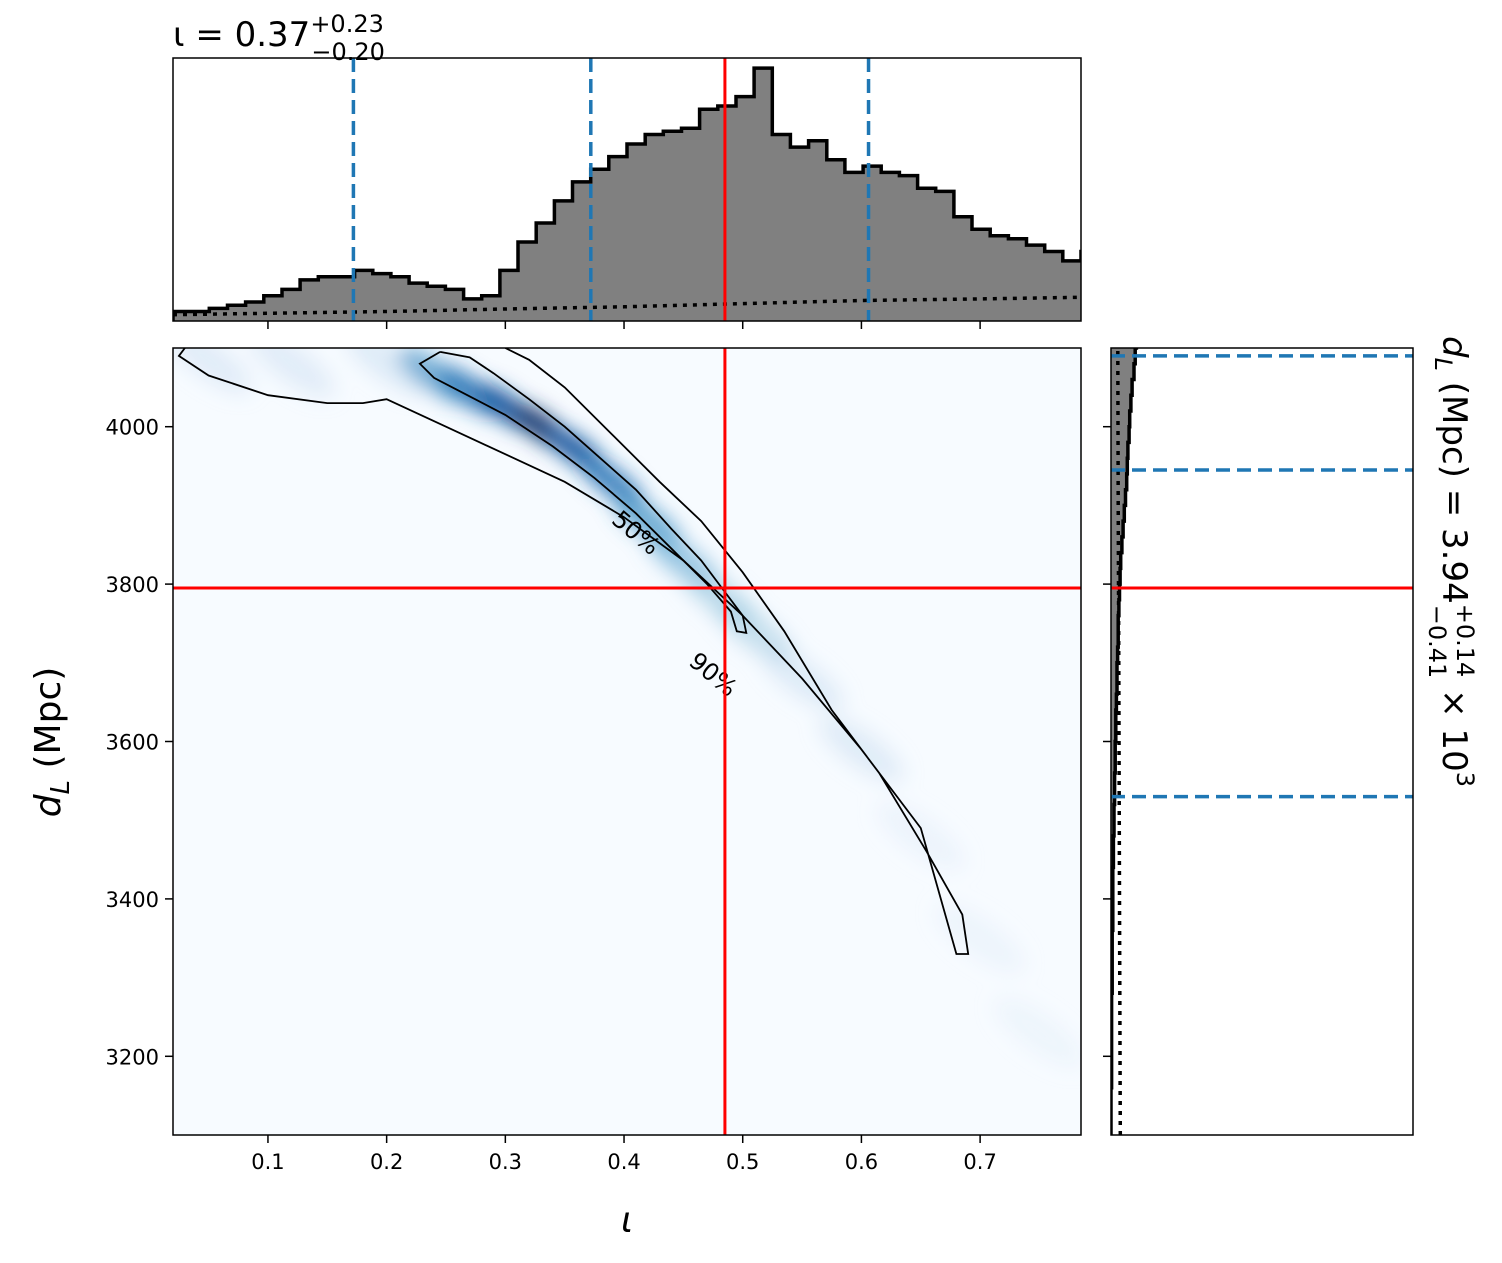  What do you see at coordinates (1443, 364) in the screenshot?
I see `right-title-sub-l: L` at bounding box center [1443, 364].